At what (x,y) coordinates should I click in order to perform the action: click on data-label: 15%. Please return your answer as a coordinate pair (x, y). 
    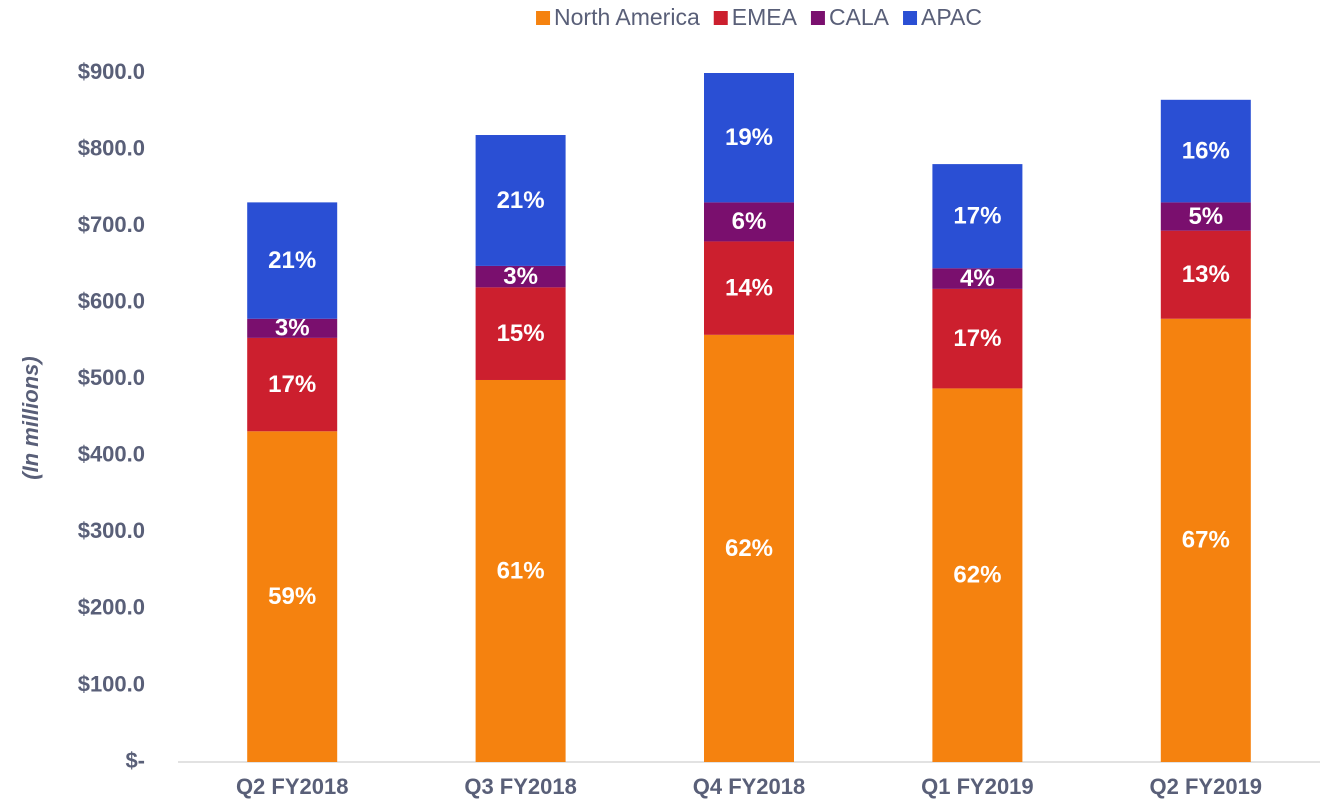
    Looking at the image, I should click on (521, 333).